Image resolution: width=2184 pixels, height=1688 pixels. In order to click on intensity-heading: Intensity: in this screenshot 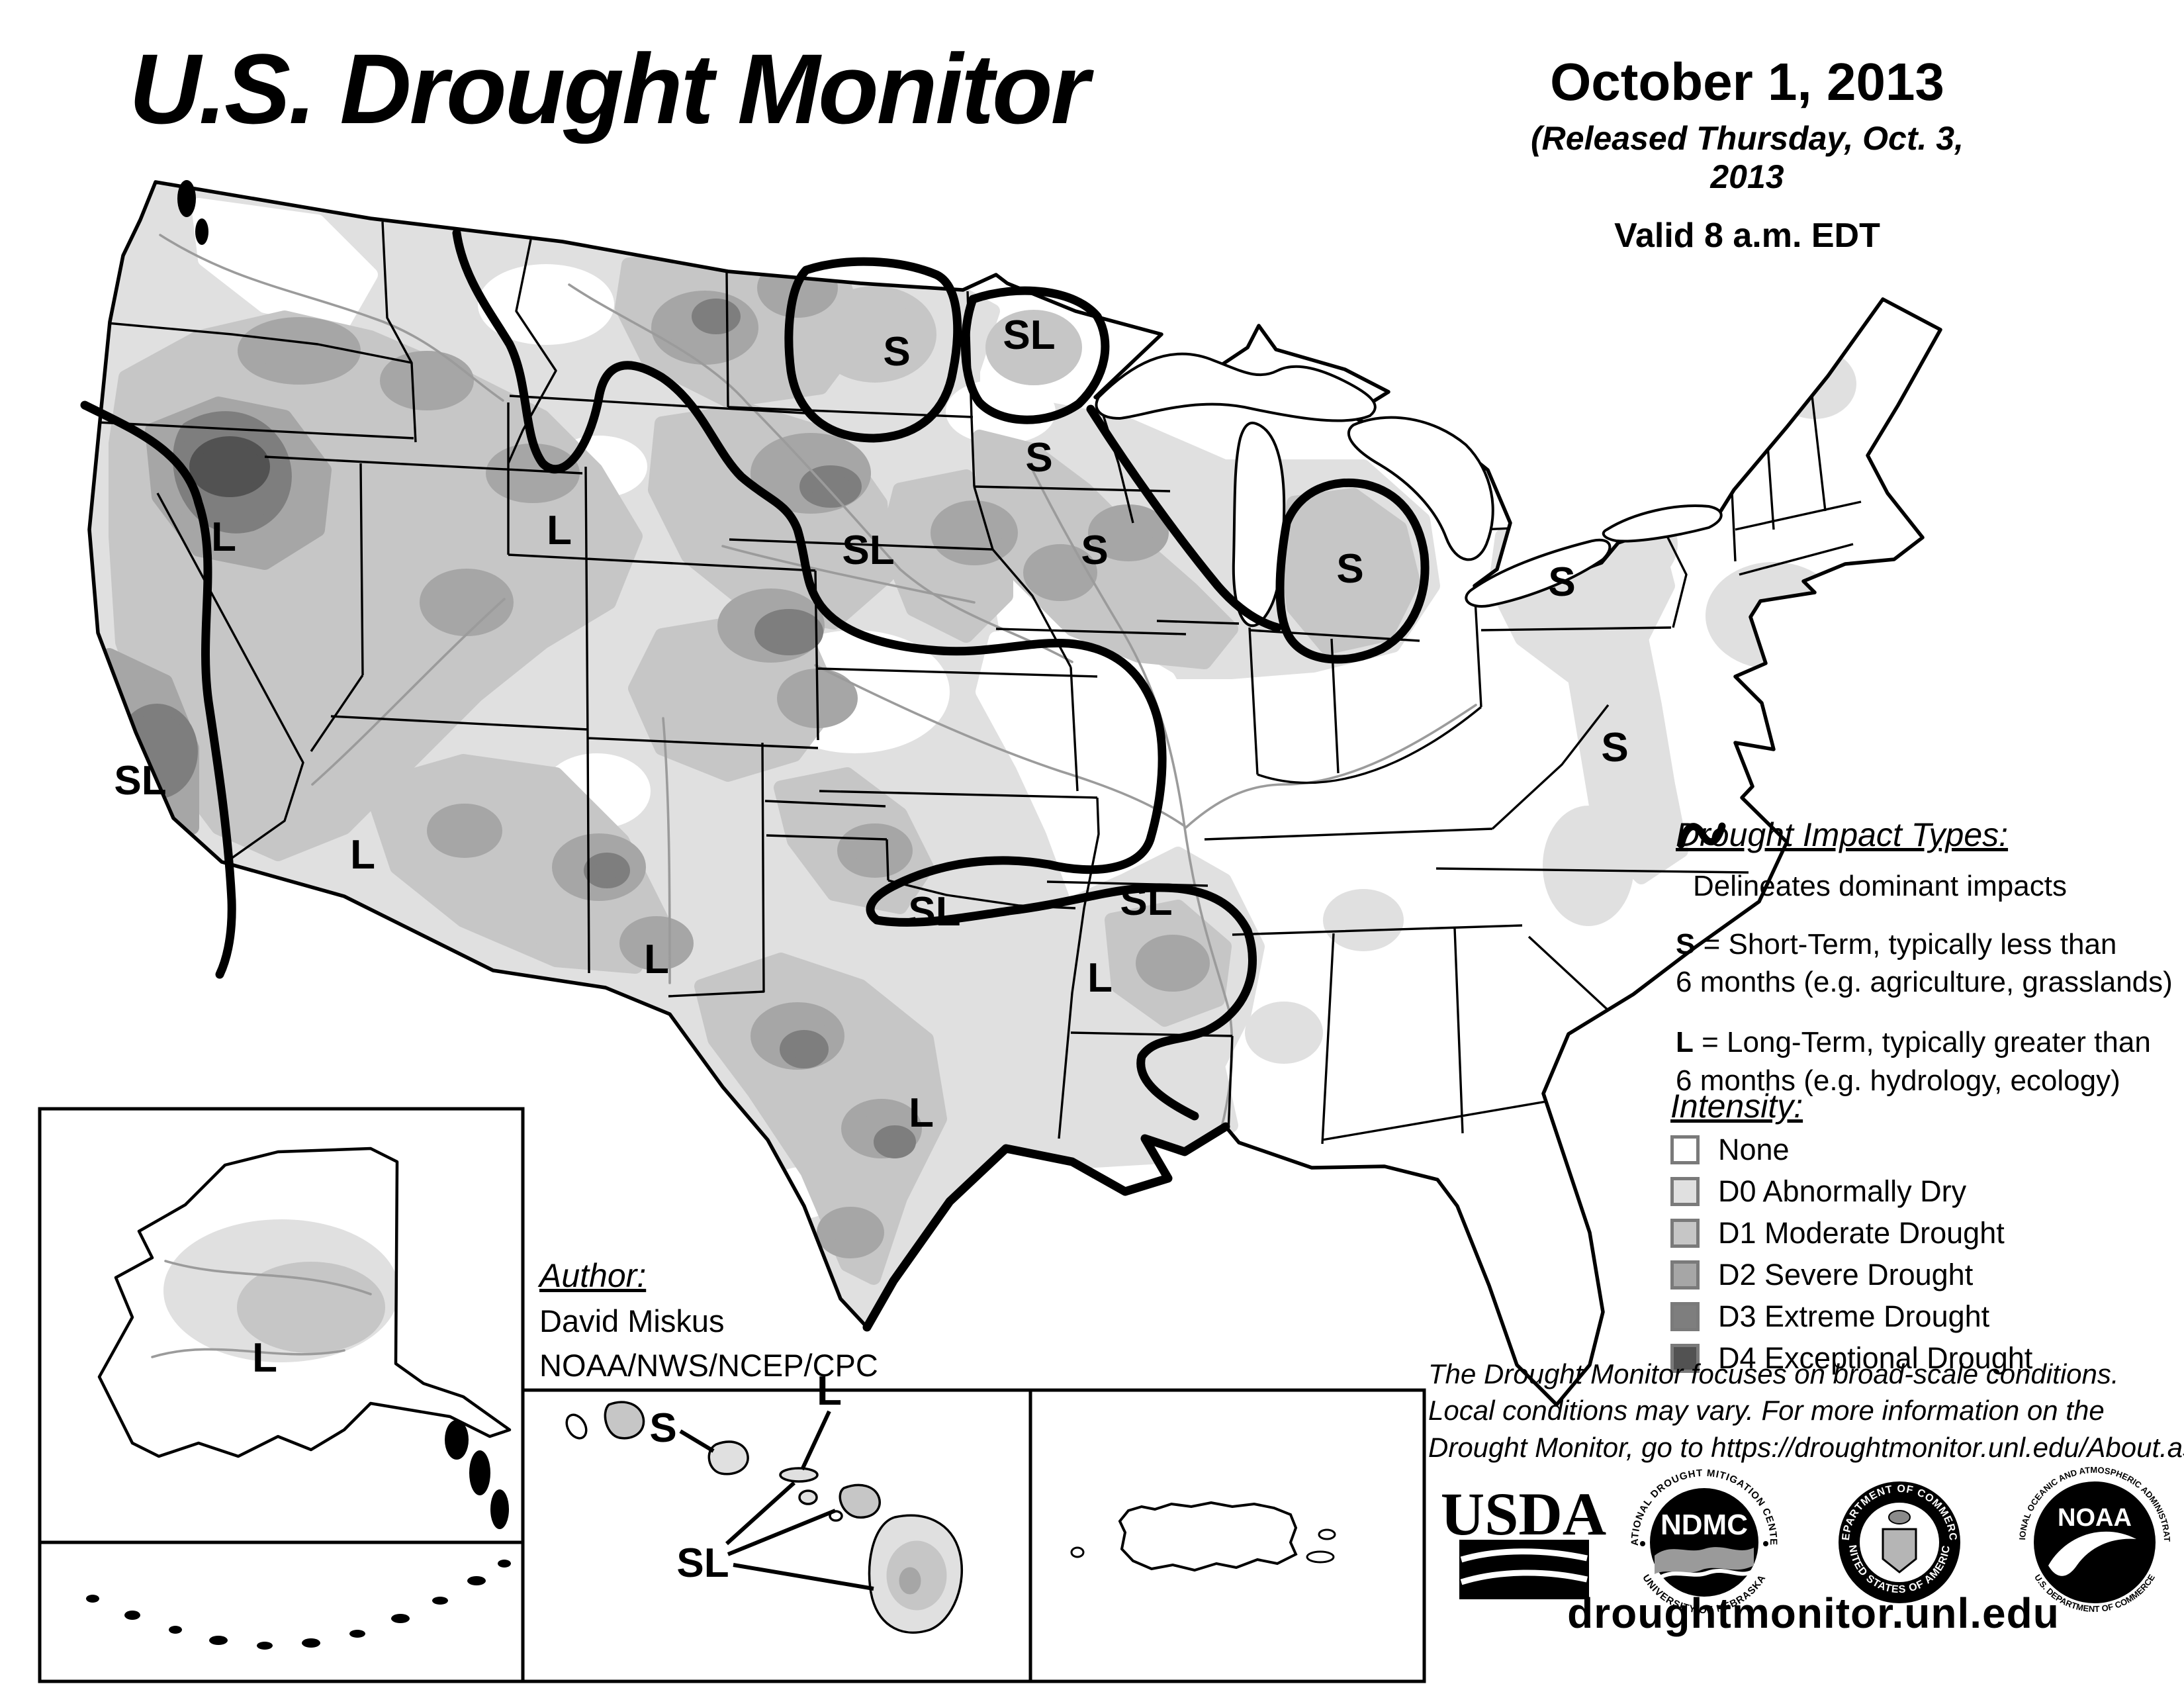, I will do `click(1736, 1106)`.